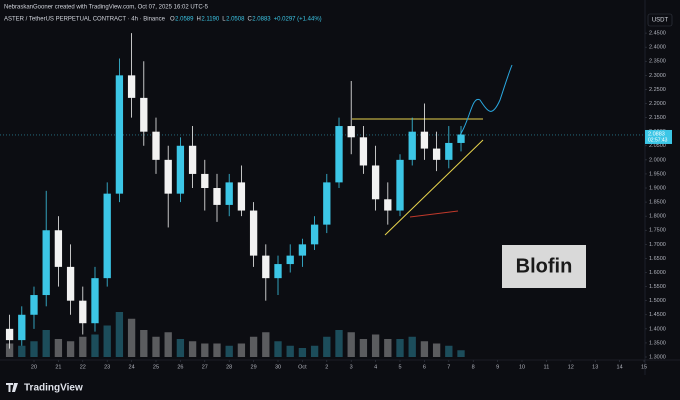  Describe the element at coordinates (434, 214) in the screenshot. I see `support-line` at that location.